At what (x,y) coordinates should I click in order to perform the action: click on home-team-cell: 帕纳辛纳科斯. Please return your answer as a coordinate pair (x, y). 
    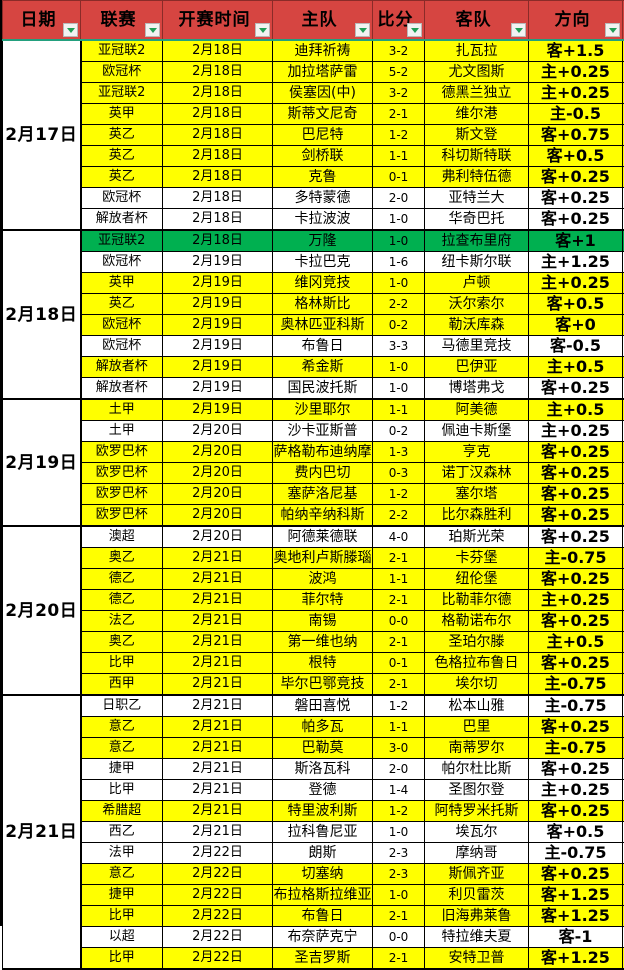
    Looking at the image, I should click on (323, 516).